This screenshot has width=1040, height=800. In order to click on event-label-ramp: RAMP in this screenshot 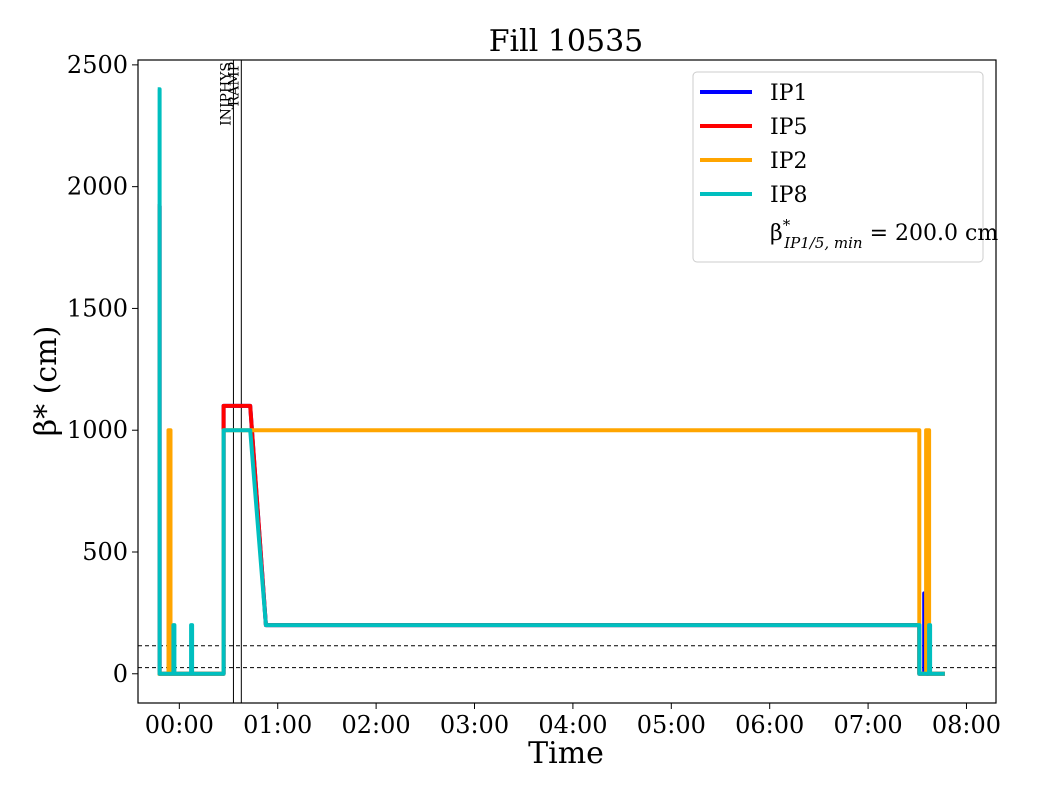, I will do `click(234, 84)`.